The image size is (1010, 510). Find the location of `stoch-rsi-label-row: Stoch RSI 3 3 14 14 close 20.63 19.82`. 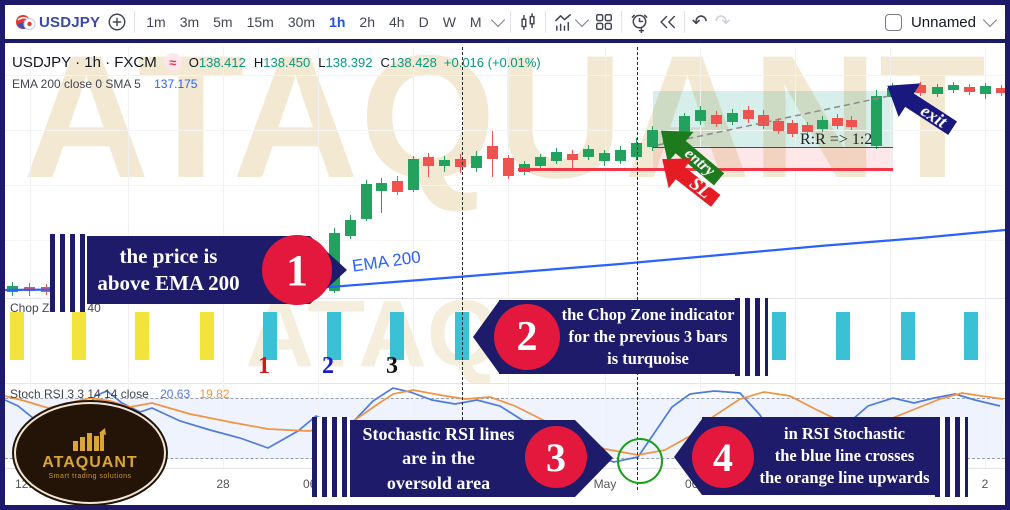

stoch-rsi-label-row: Stoch RSI 3 3 14 14 close 20.63 19.82 is located at coordinates (120, 394).